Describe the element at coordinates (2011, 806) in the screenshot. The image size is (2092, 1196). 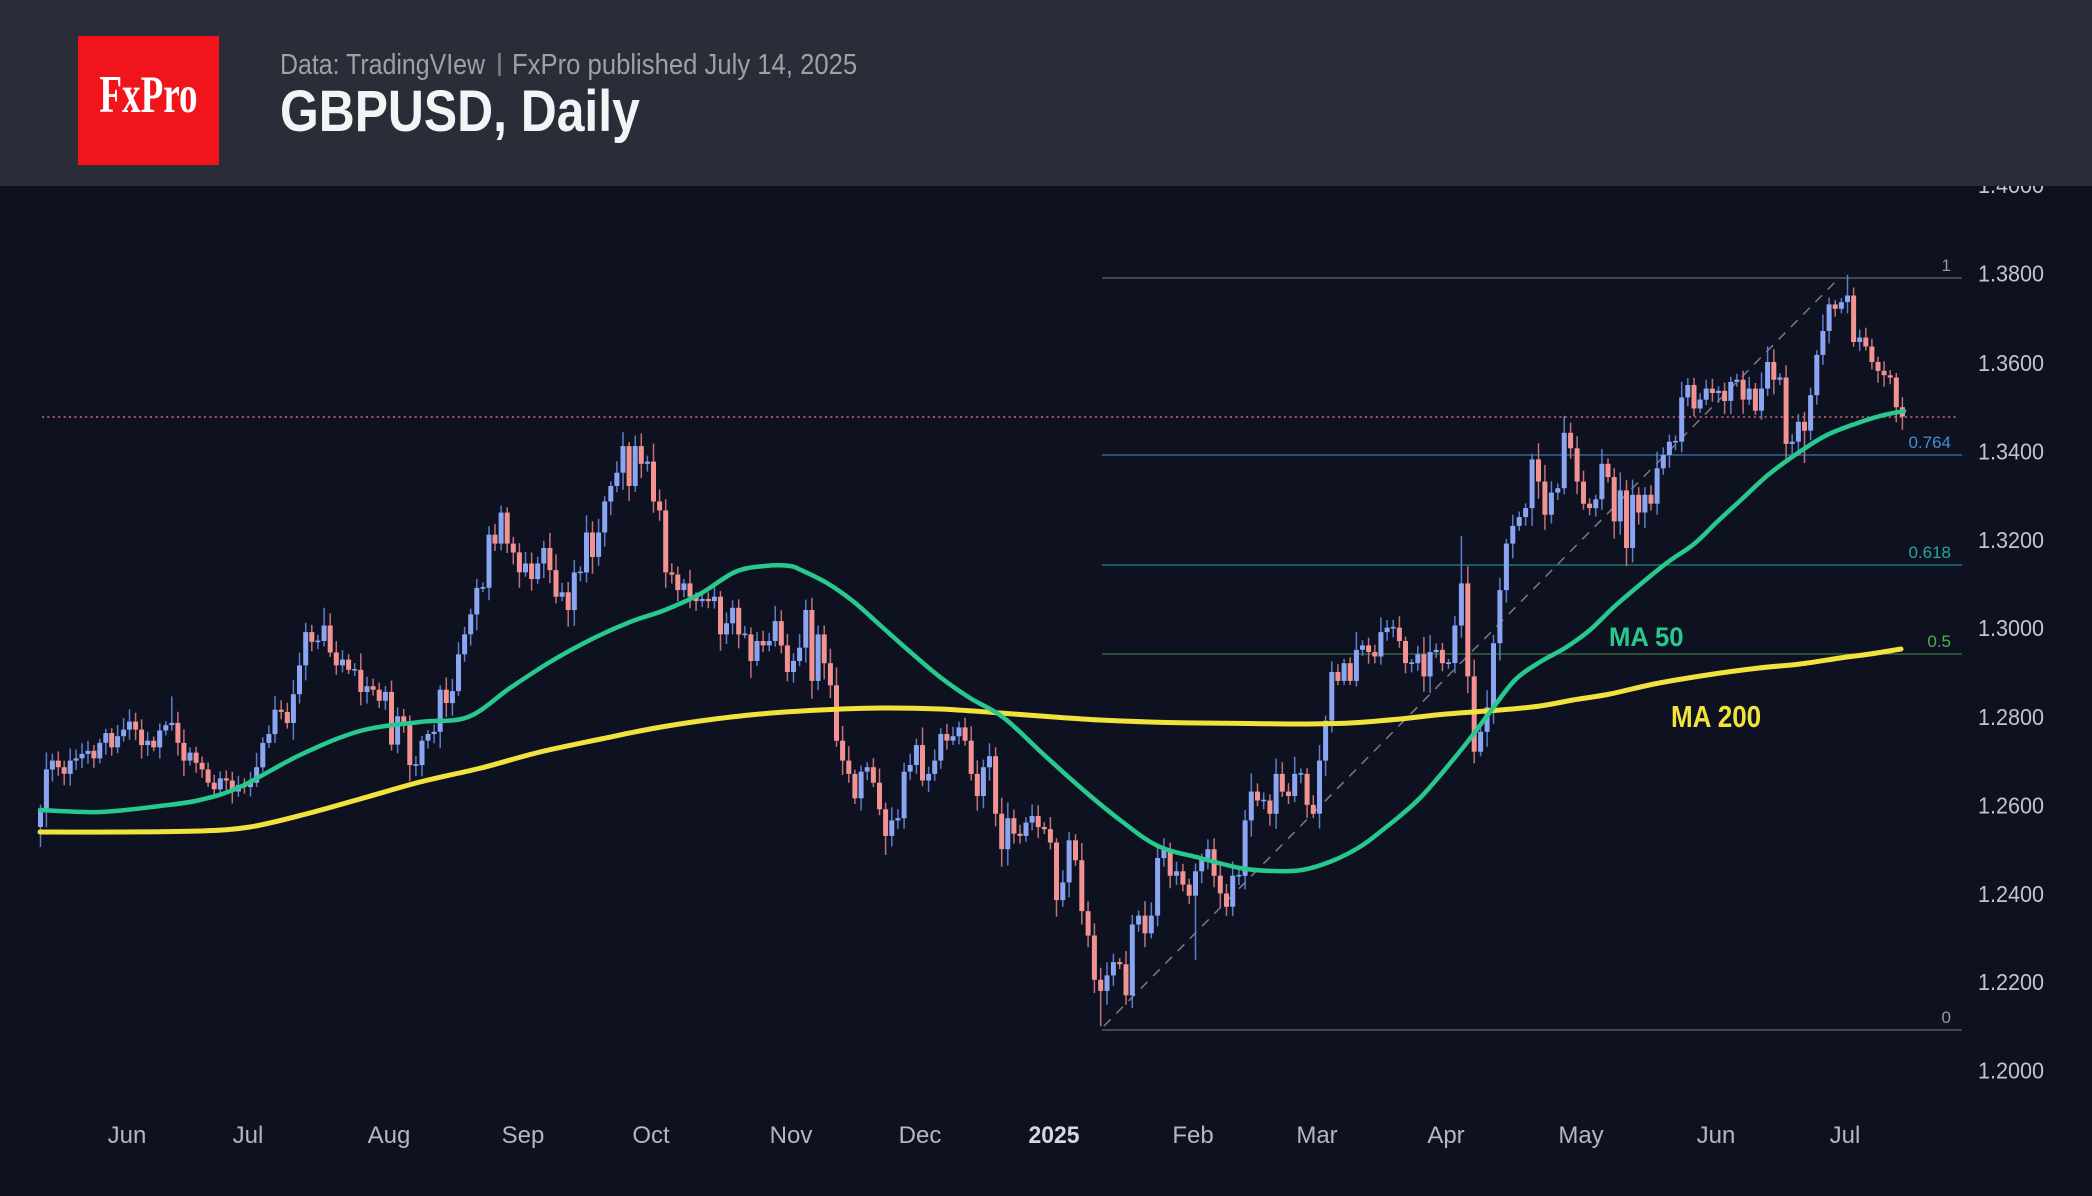
I see `svg-text: 1.2600` at that location.